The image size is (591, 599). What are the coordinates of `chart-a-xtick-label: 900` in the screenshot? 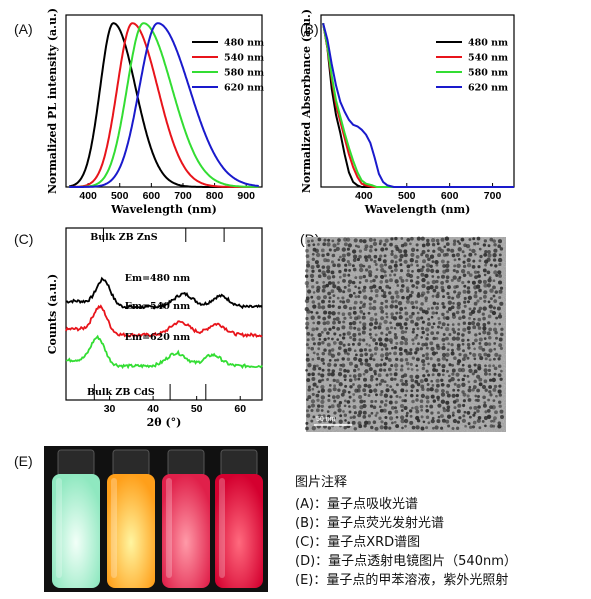 It's located at (246, 196).